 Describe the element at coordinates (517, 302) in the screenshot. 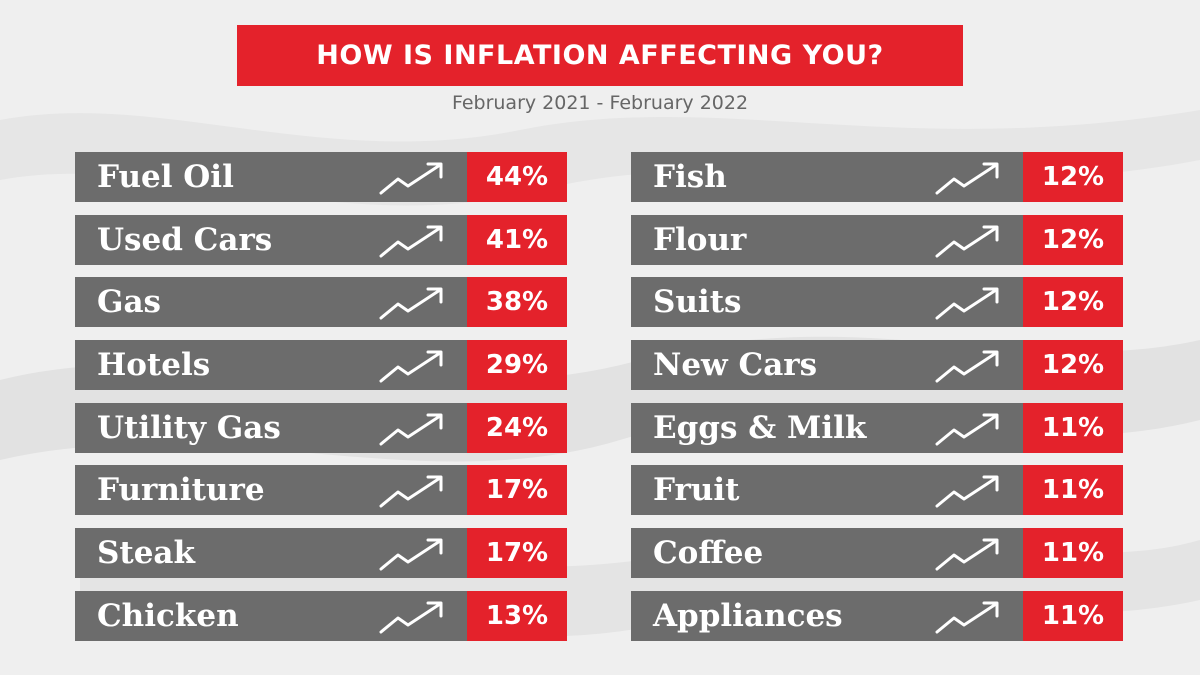

I see `item-value: 38%` at that location.